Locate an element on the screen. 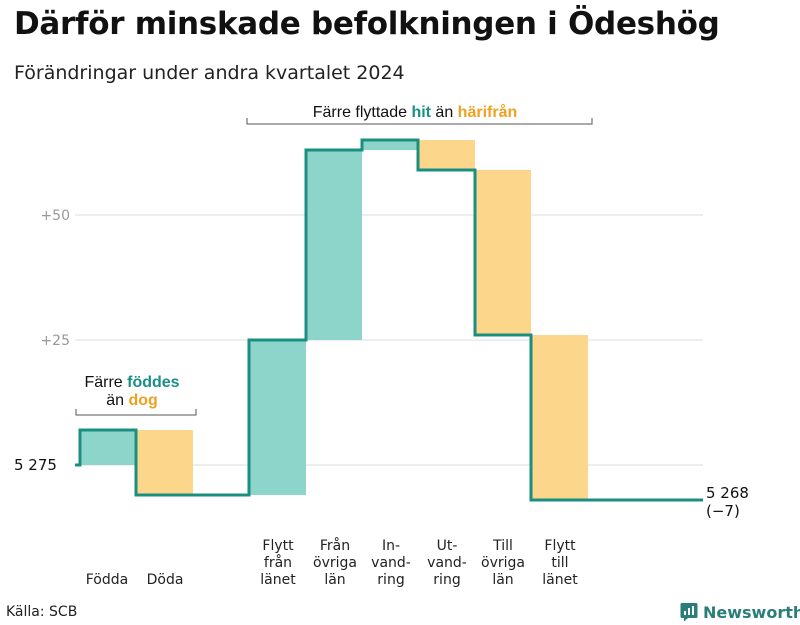  chart-title: Därför minskade befolkningen i Ödeshög is located at coordinates (367, 24).